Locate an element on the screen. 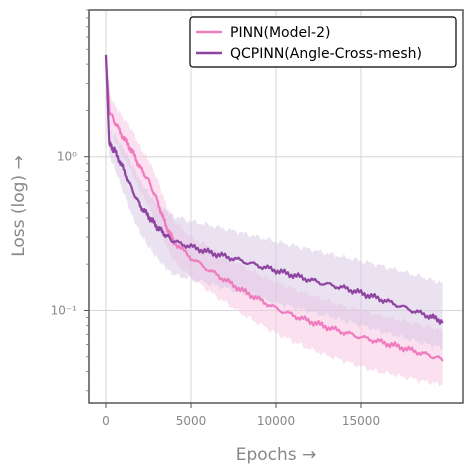 Image resolution: width=474 pixels, height=473 pixels. x-tick-label: 0 is located at coordinates (106, 421).